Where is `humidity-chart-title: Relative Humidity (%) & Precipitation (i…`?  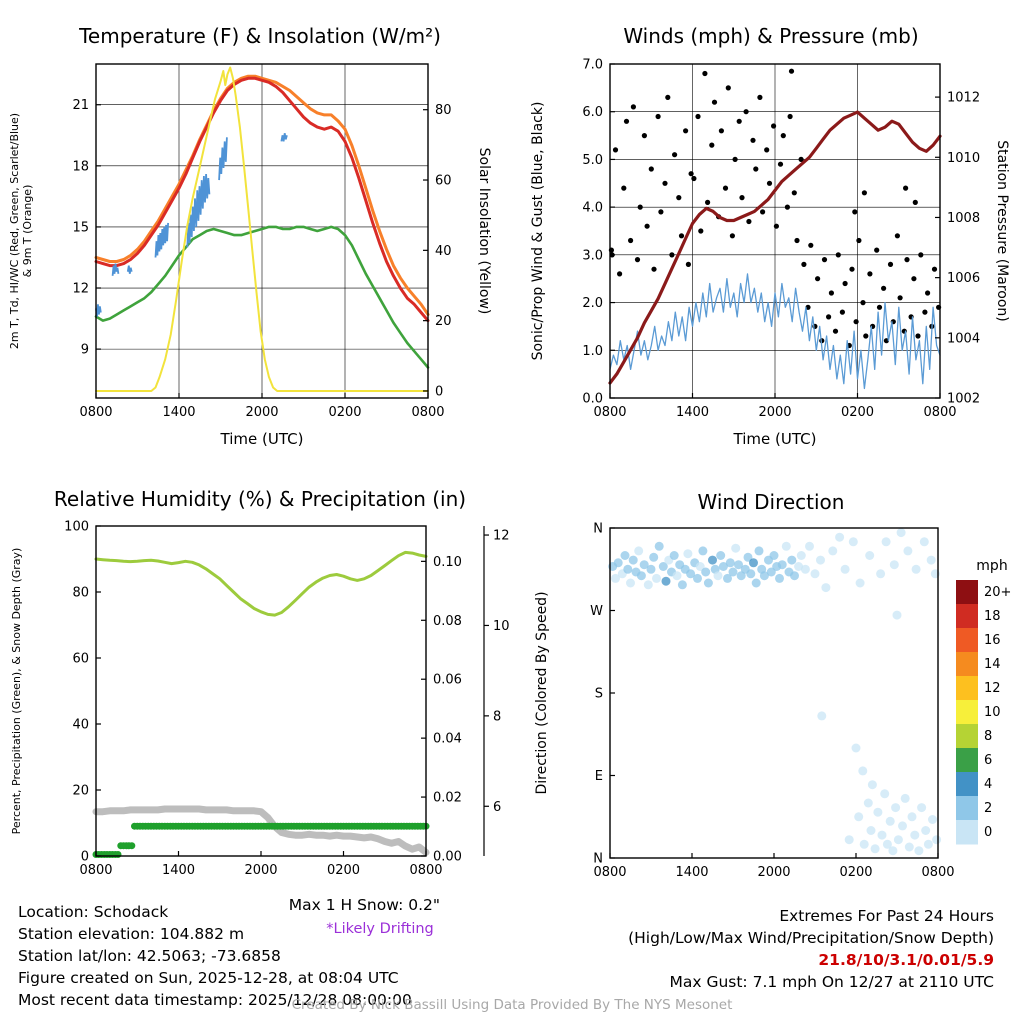 humidity-chart-title: Relative Humidity (%) & Precipitation (i… is located at coordinates (260, 499).